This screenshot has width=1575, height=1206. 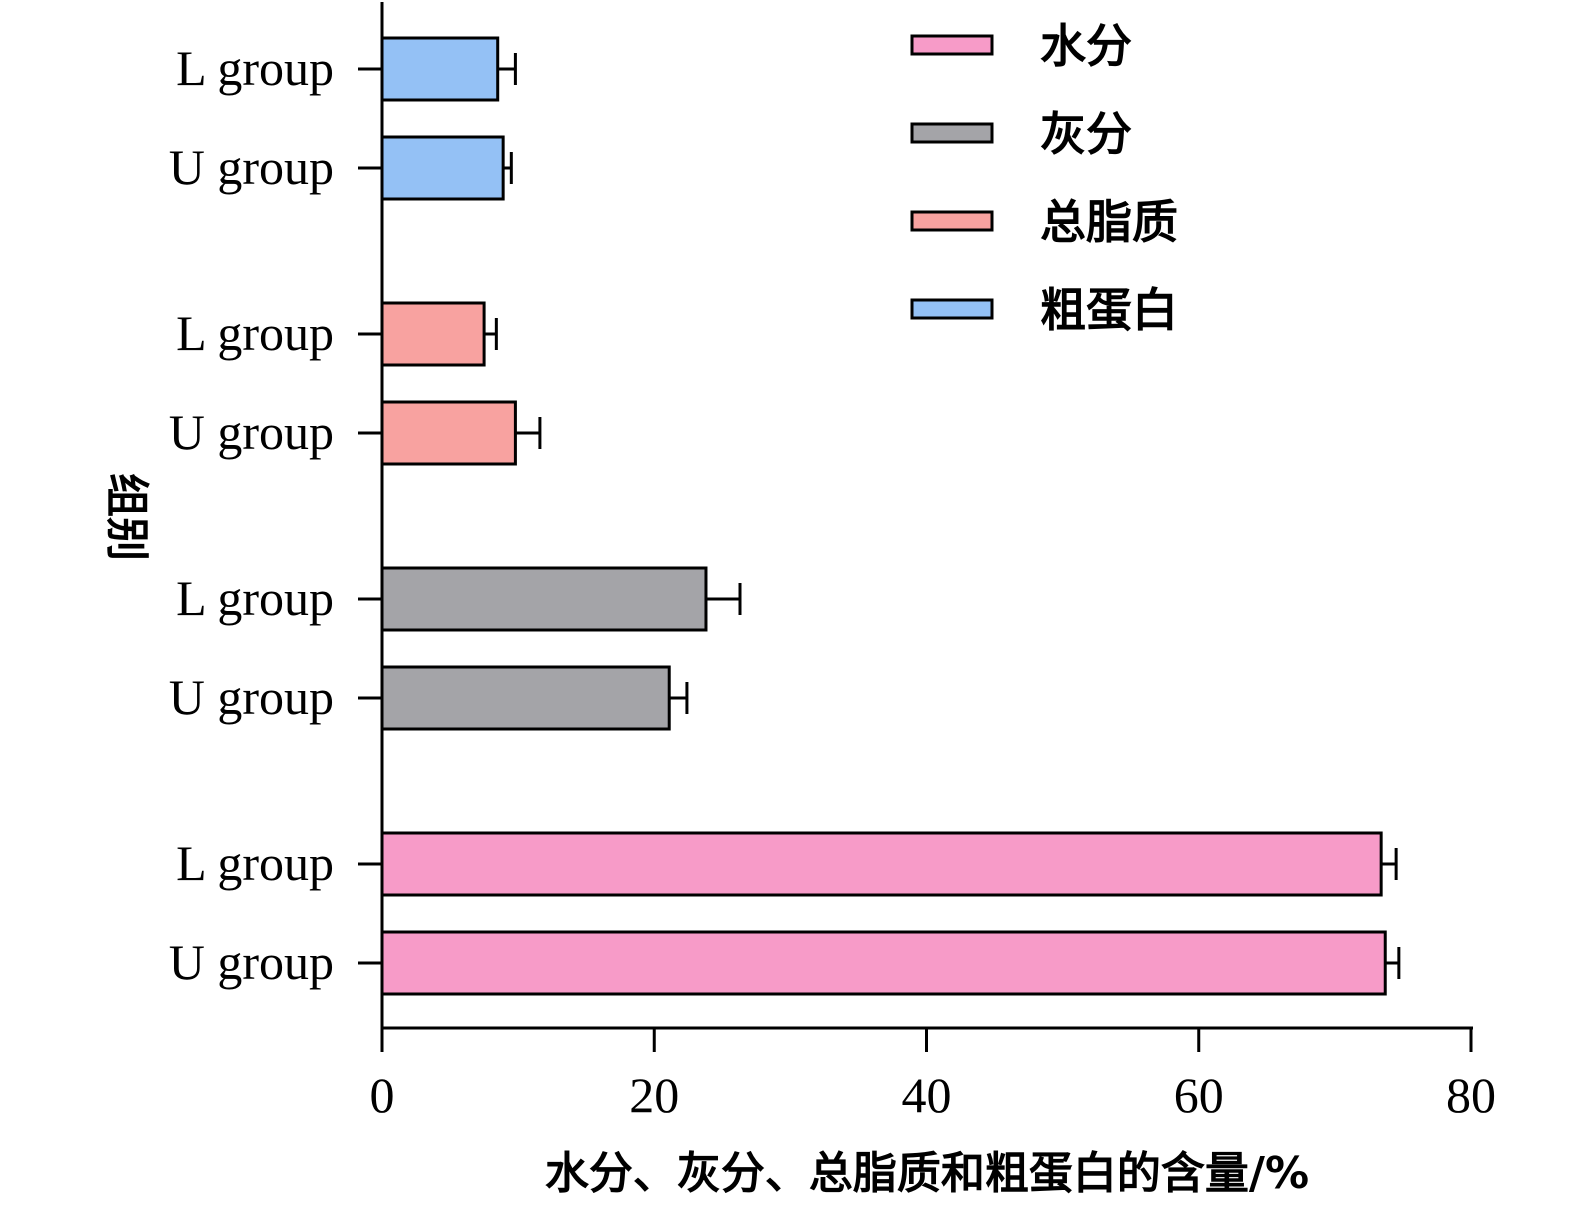 What do you see at coordinates (1199, 1095) in the screenshot?
I see `x-tick-label-3: 60` at bounding box center [1199, 1095].